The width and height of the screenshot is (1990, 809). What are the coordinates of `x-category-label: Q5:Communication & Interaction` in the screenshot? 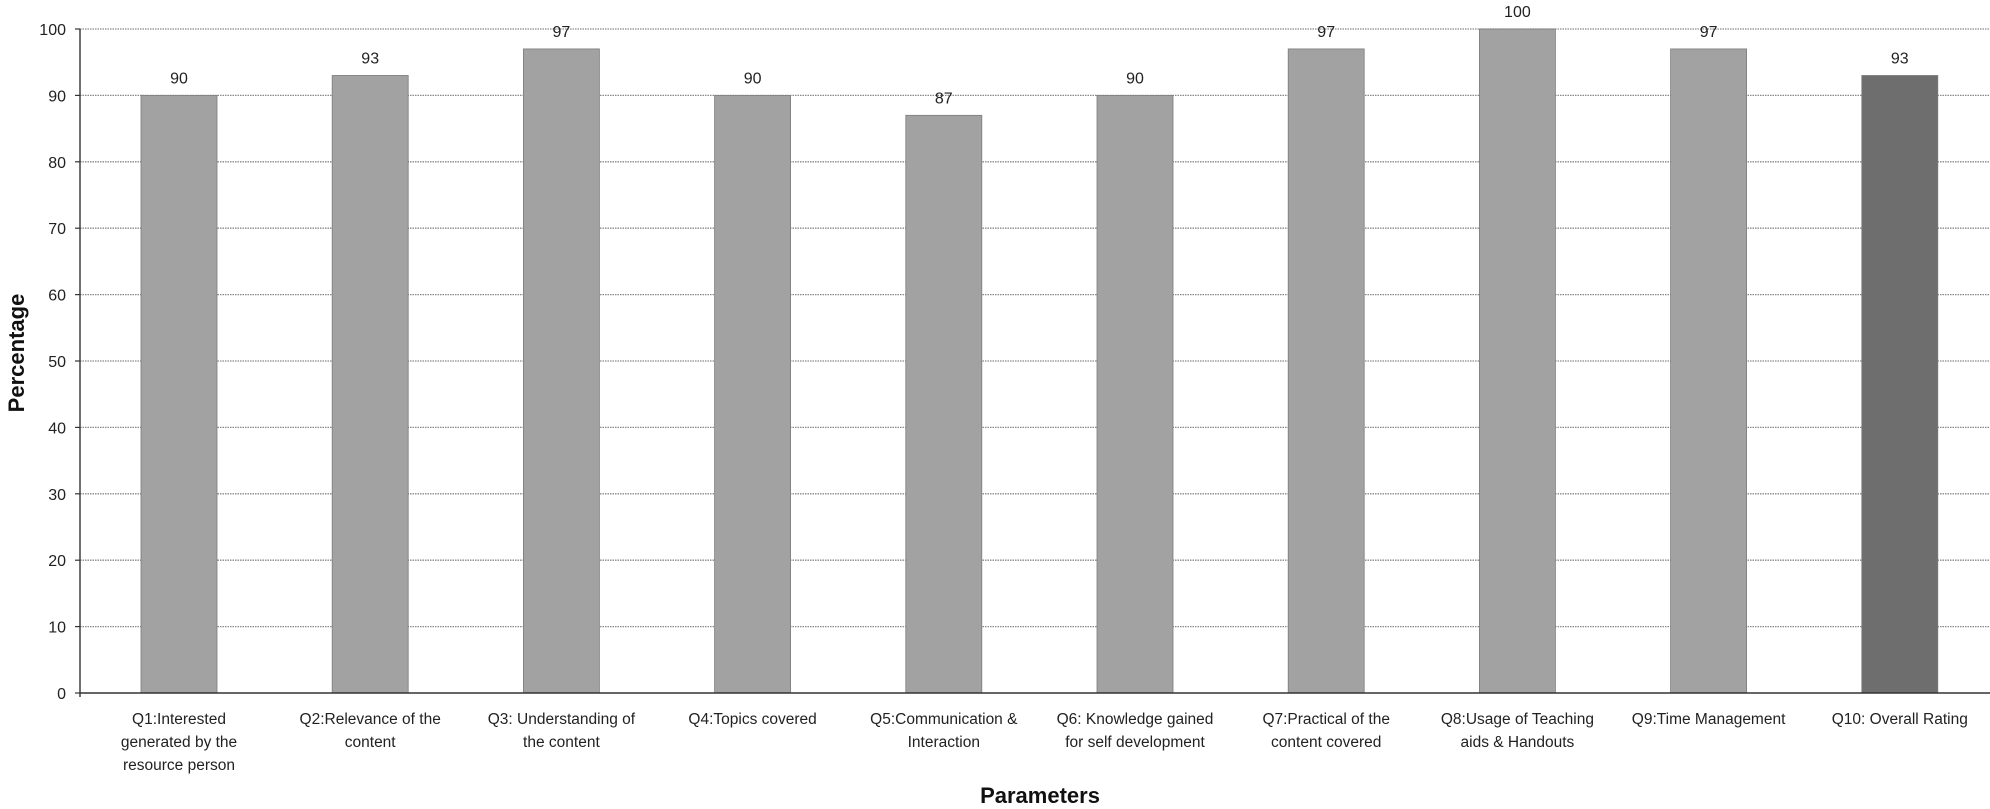 It's located at (944, 731).